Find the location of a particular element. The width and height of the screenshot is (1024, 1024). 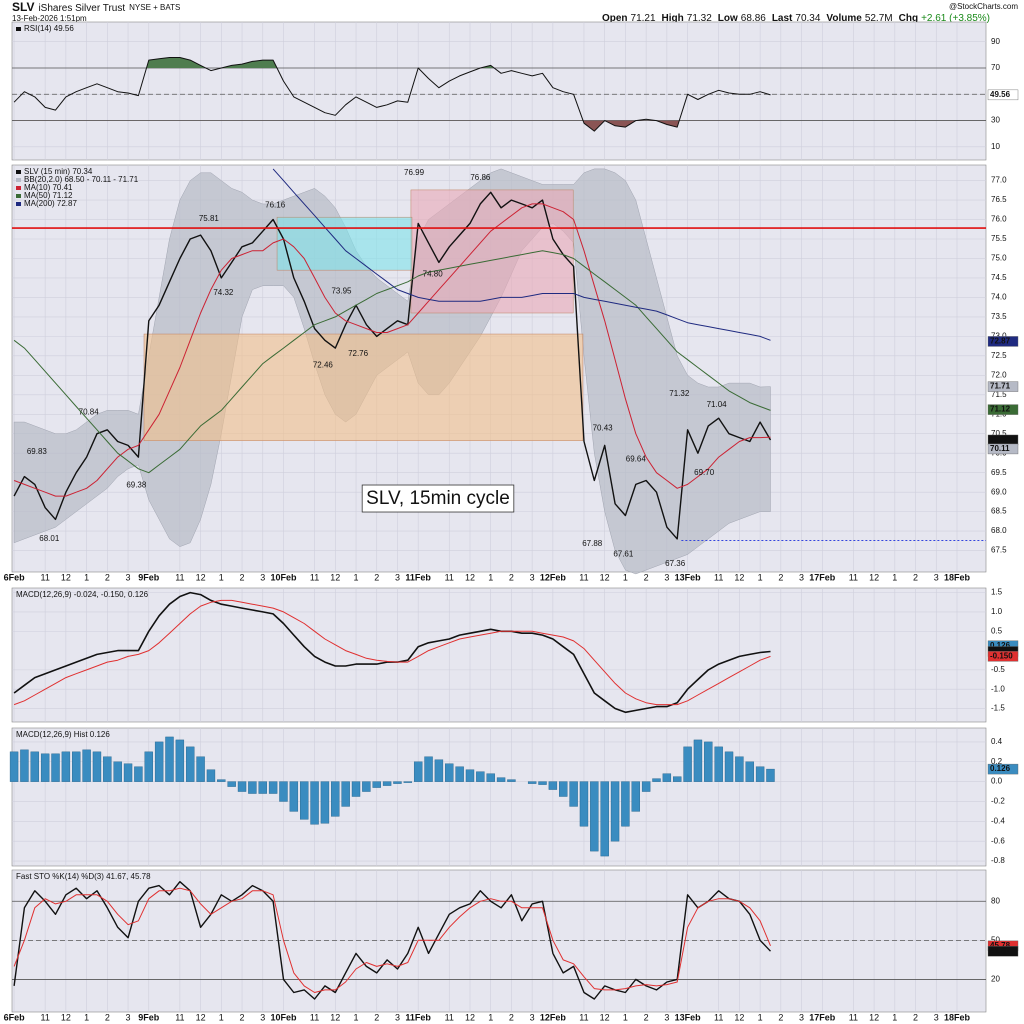

value-tag-label: 72.87 is located at coordinates (1000, 341).